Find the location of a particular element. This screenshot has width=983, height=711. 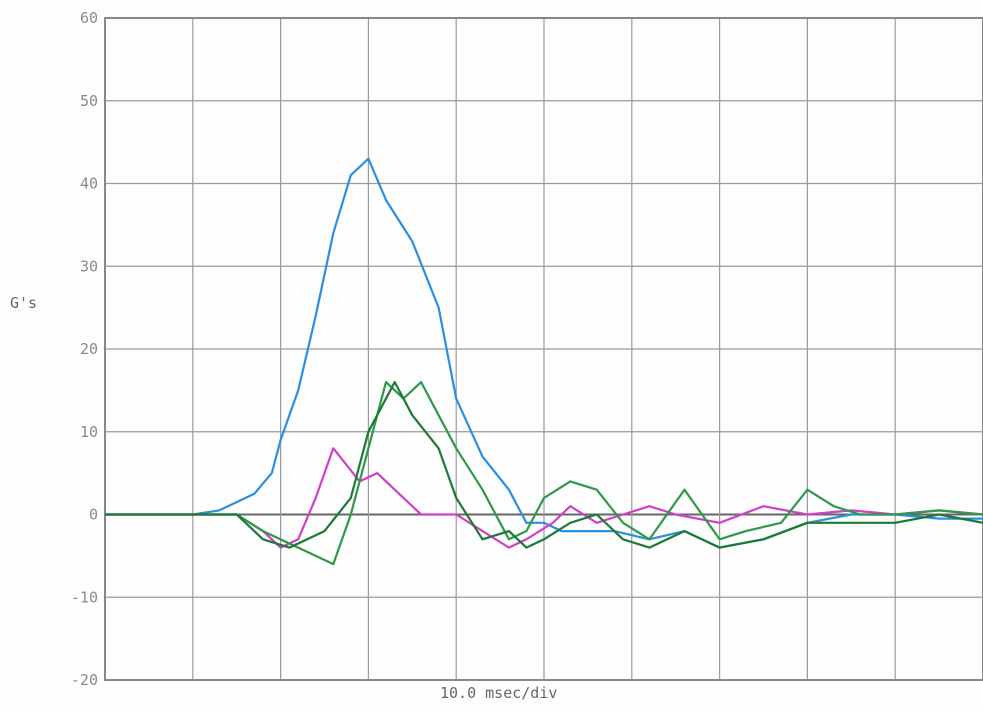

series-line is located at coordinates (544, 498).